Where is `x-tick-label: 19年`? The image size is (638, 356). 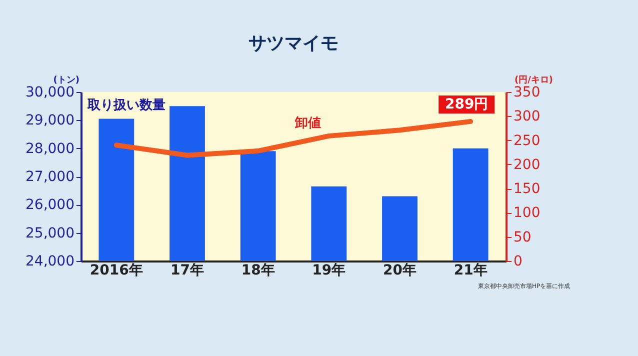
x-tick-label: 19年 is located at coordinates (329, 270).